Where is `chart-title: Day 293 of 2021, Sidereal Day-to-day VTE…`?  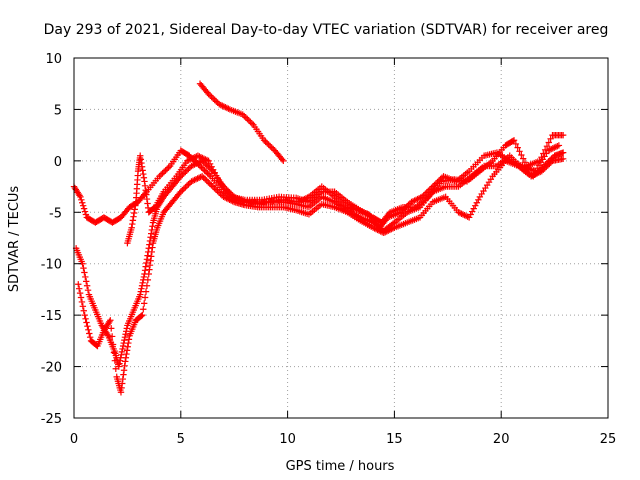
chart-title: Day 293 of 2021, Sidereal Day-to-day VTE… is located at coordinates (326, 30).